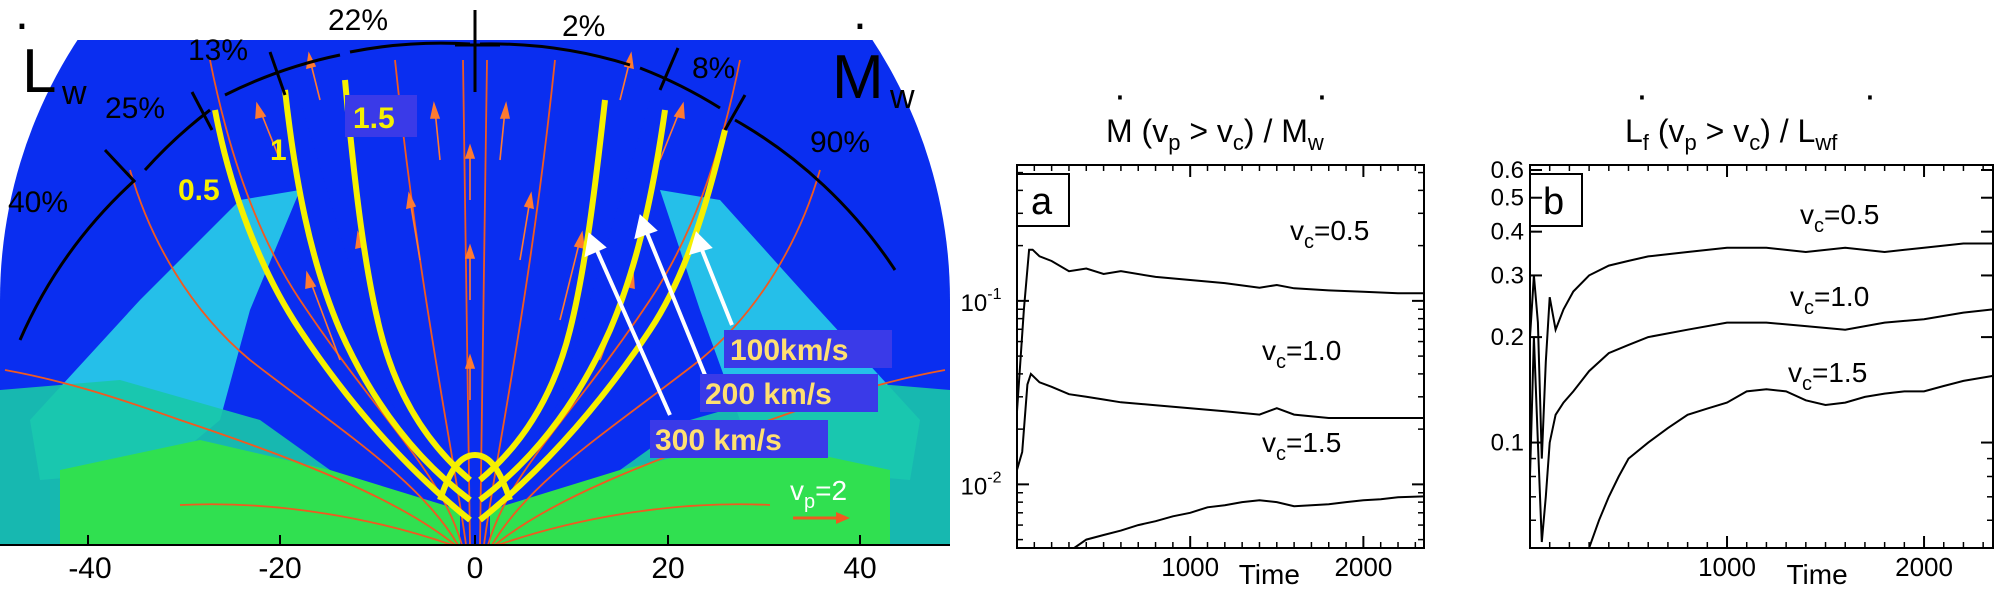 This screenshot has height=589, width=2000. I want to click on vc-contour-0.5-left, so click(342, 316).